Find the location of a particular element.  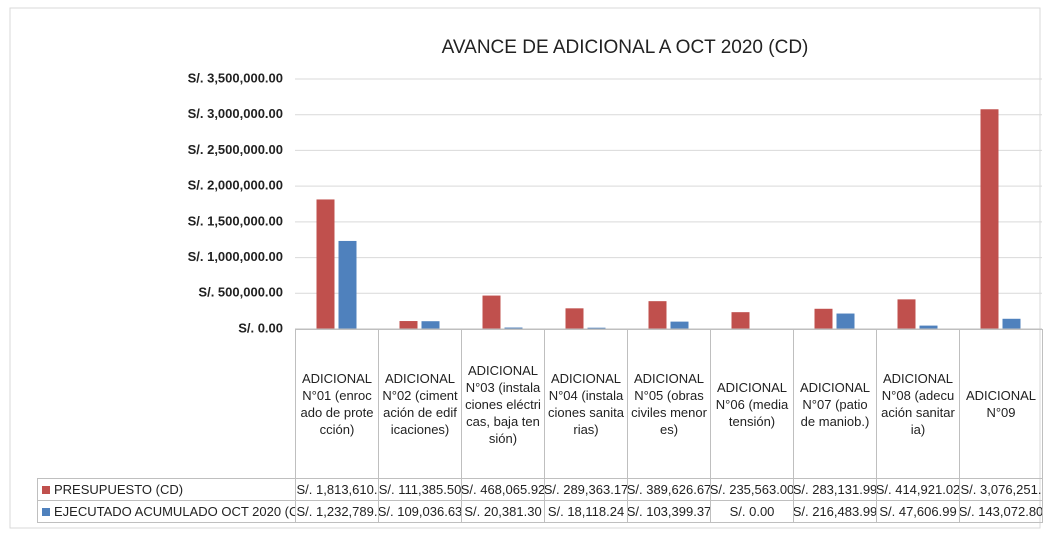

data-table-value: S/. 468,065.92 is located at coordinates (503, 489).